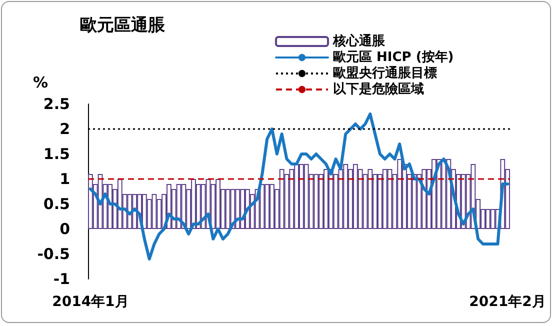 Image resolution: width=554 pixels, height=326 pixels. I want to click on y-tick-label: 0, so click(65, 229).